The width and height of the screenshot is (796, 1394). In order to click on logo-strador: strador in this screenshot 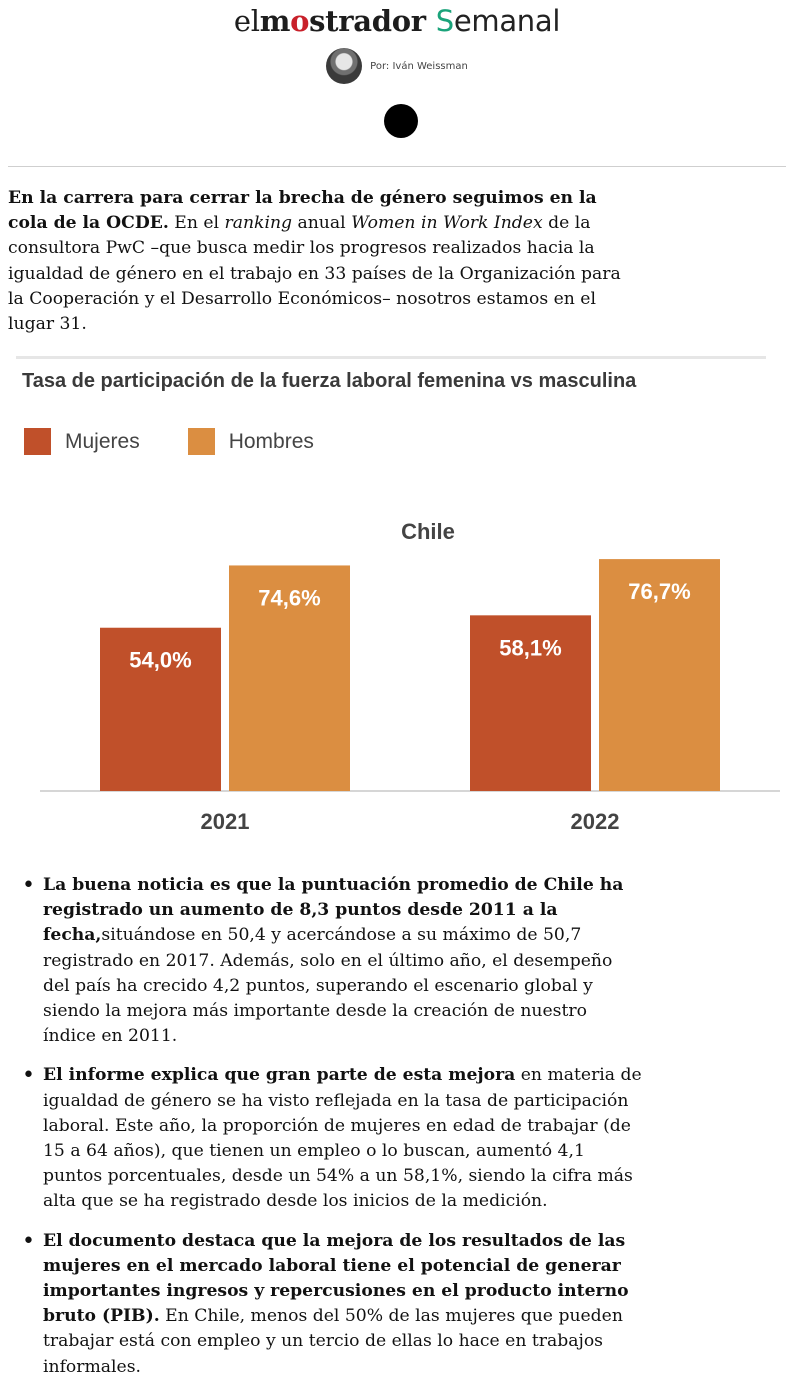, I will do `click(367, 21)`.